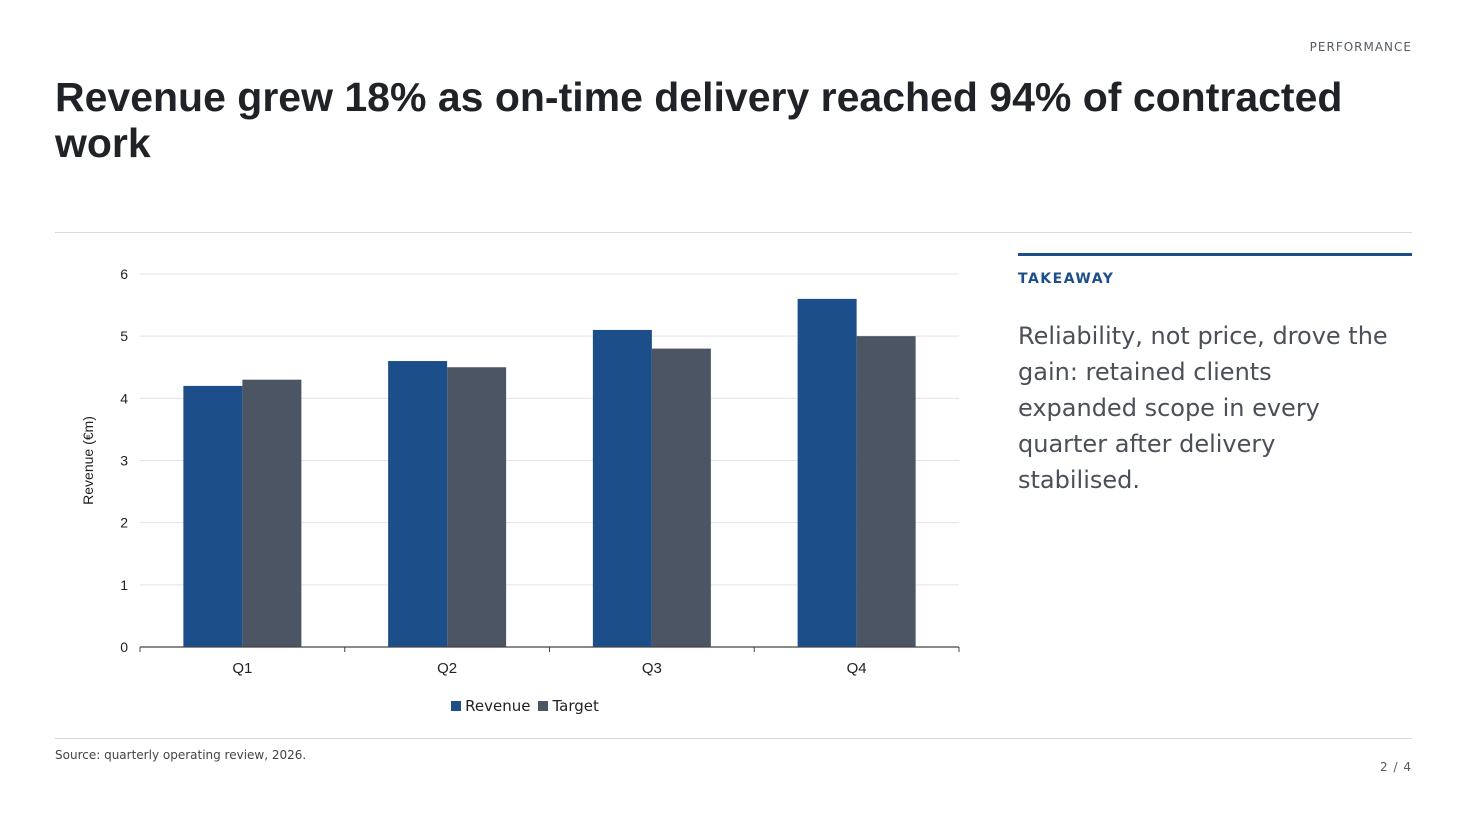 The height and width of the screenshot is (825, 1467). Describe the element at coordinates (1215, 254) in the screenshot. I see `takeaway-accent-bar` at that location.